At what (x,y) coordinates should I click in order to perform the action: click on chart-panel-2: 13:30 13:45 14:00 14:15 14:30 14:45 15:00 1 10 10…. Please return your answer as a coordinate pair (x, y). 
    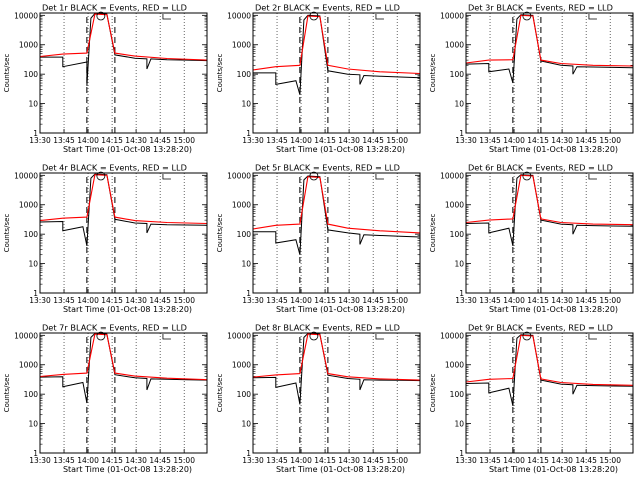
    Looking at the image, I should click on (318, 78).